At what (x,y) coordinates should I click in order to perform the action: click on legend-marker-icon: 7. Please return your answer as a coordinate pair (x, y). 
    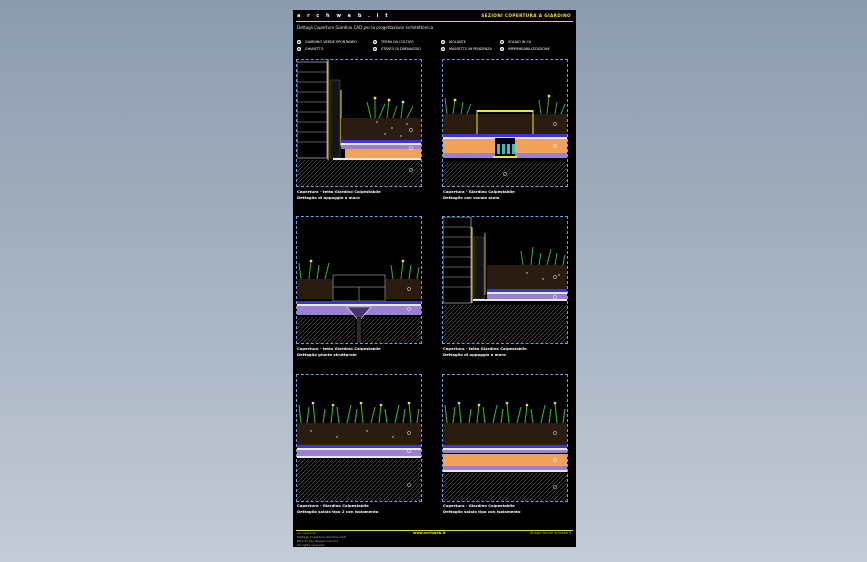
    Looking at the image, I should click on (502, 42).